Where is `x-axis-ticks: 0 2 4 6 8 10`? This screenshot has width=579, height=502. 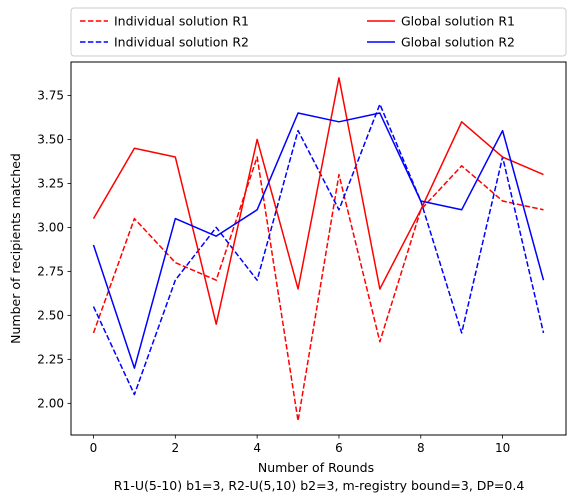
x-axis-ticks: 0 2 4 6 8 10 is located at coordinates (300, 445).